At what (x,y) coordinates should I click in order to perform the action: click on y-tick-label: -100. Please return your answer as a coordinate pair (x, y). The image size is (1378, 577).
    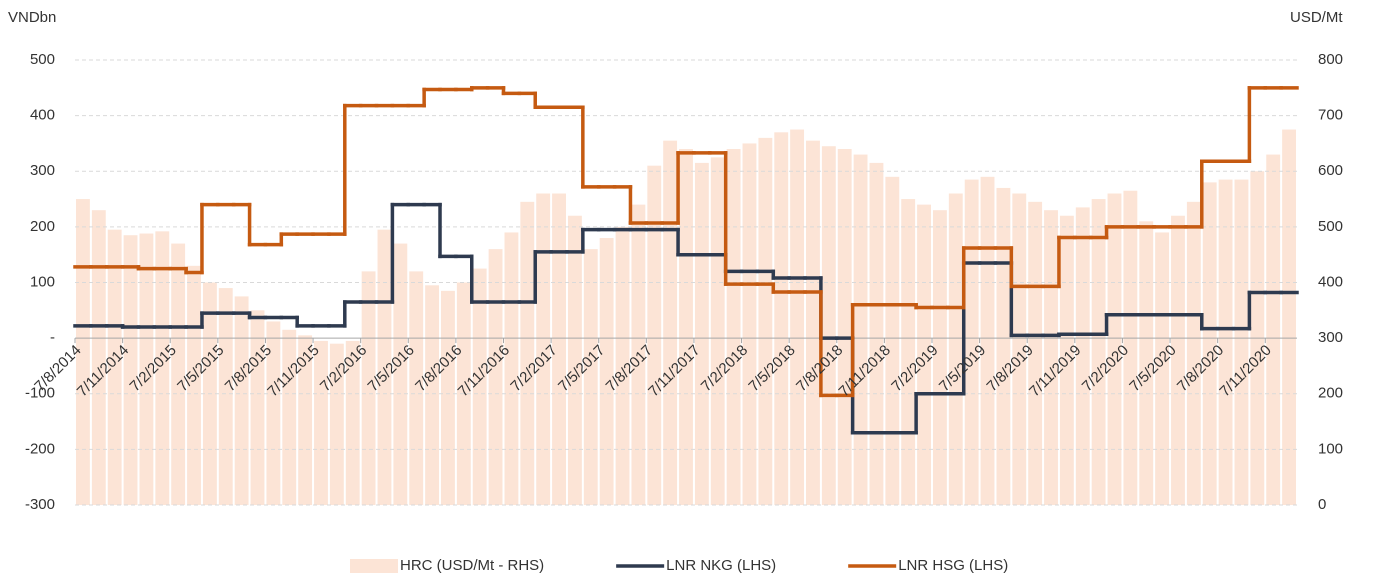
    Looking at the image, I should click on (40, 393).